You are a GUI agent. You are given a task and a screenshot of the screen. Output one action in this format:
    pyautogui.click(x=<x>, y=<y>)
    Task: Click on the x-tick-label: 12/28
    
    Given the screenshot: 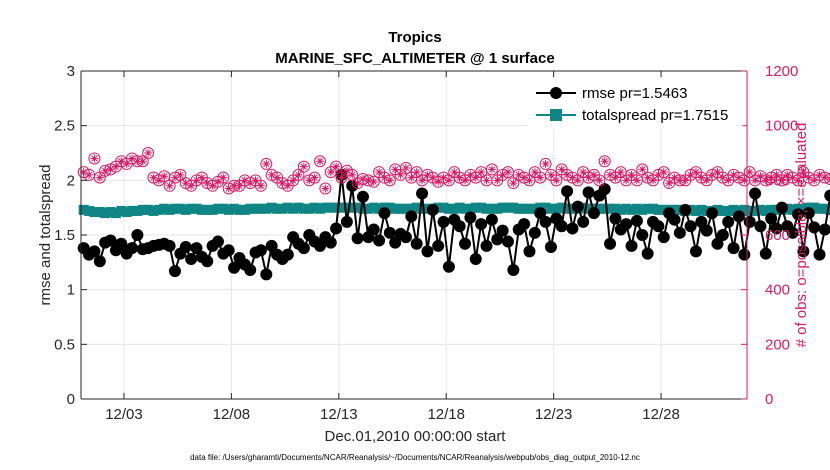 What is the action you would take?
    pyautogui.click(x=661, y=414)
    